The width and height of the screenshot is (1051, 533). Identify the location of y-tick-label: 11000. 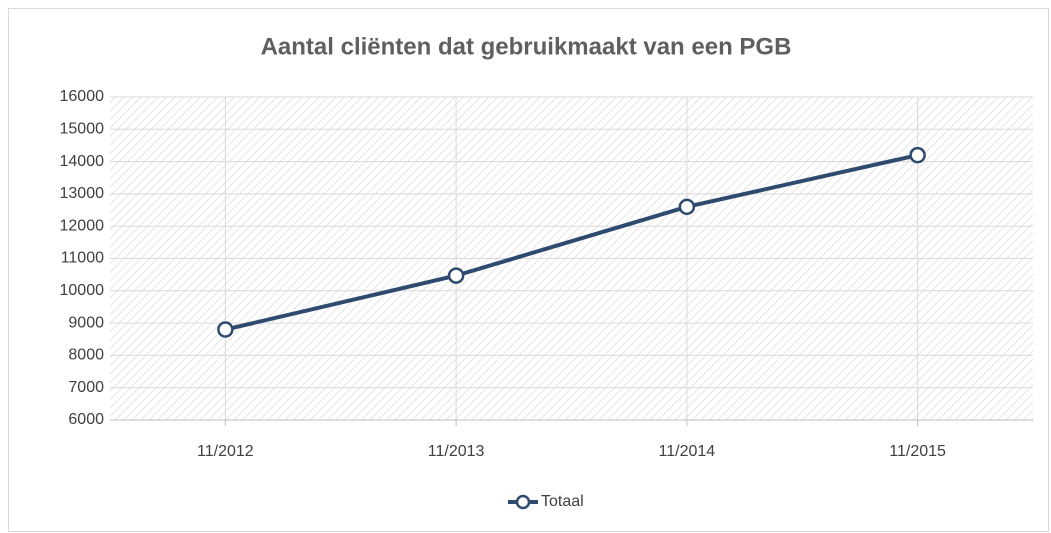
(82, 258).